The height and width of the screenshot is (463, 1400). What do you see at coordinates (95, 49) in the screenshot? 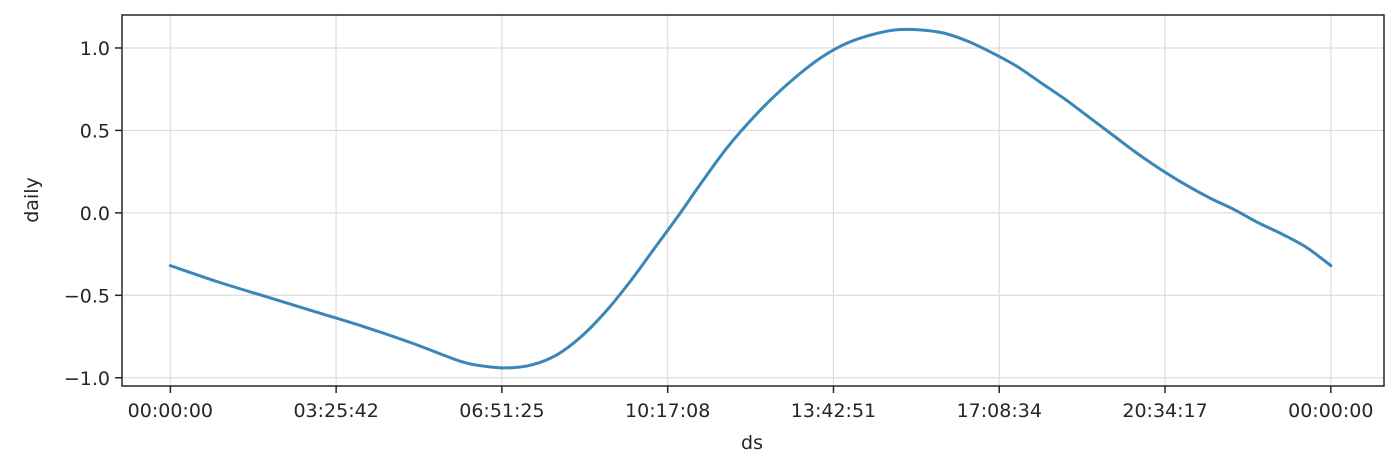
I see `y-tick-label: 1.0` at bounding box center [95, 49].